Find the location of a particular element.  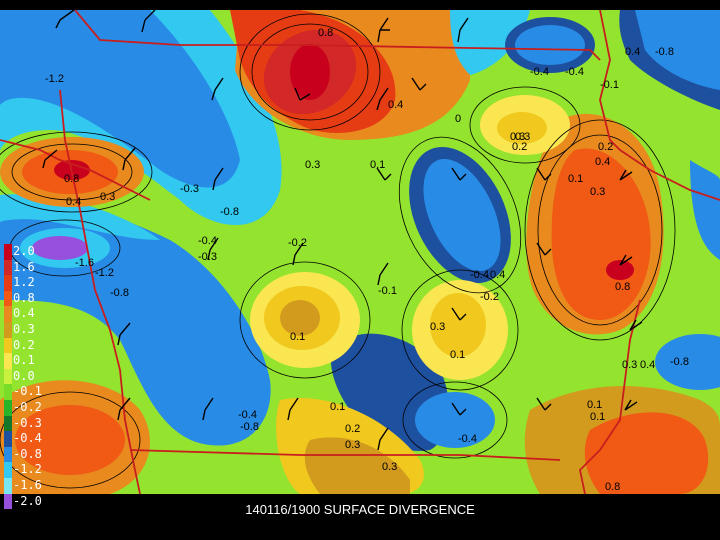

legend-row: 1.2 is located at coordinates (24, 283).